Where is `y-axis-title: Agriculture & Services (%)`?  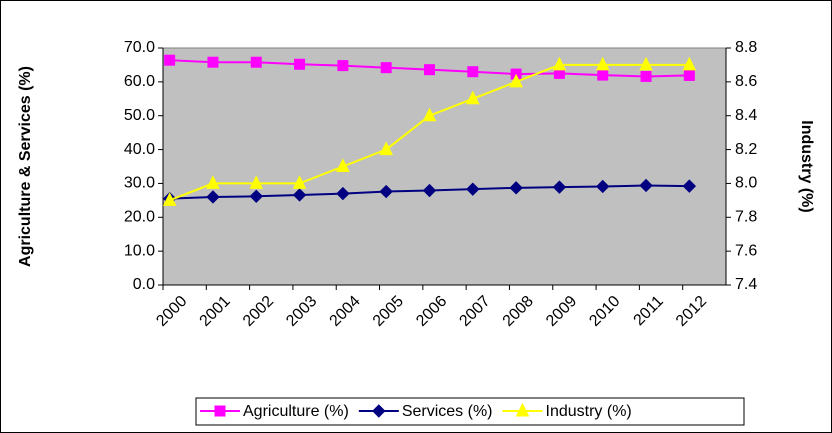 y-axis-title: Agriculture & Services (%) is located at coordinates (25, 166).